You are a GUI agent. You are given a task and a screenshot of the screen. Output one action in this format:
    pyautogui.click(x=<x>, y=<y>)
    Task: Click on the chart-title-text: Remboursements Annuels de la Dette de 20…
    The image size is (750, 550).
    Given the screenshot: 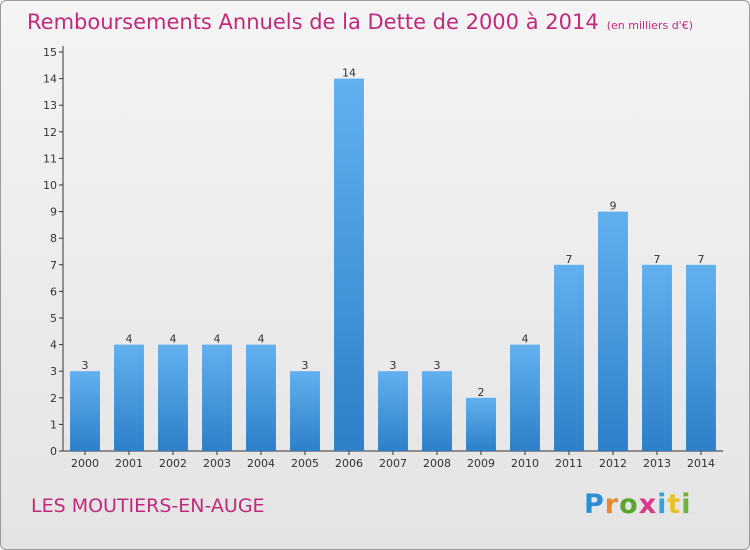 What is the action you would take?
    pyautogui.click(x=313, y=22)
    